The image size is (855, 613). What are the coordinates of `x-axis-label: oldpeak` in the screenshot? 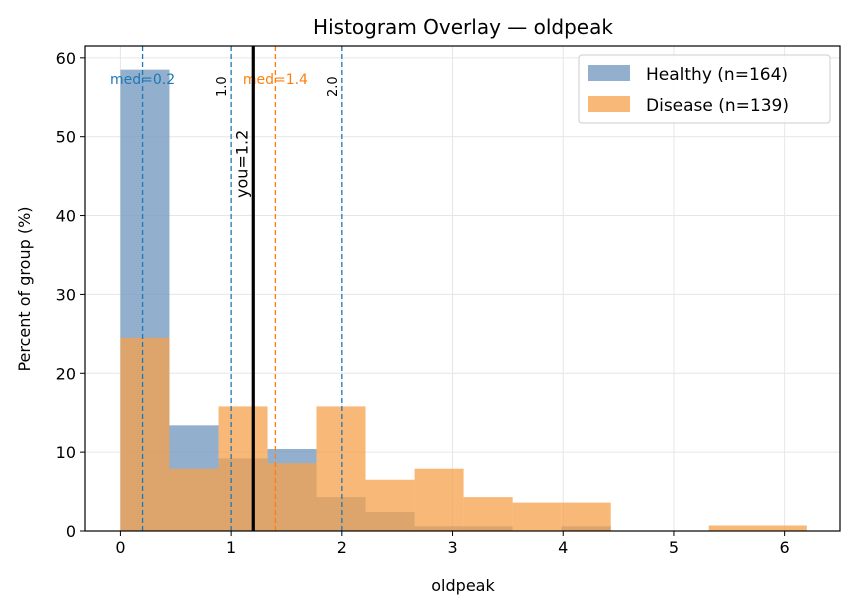 It's located at (463, 585).